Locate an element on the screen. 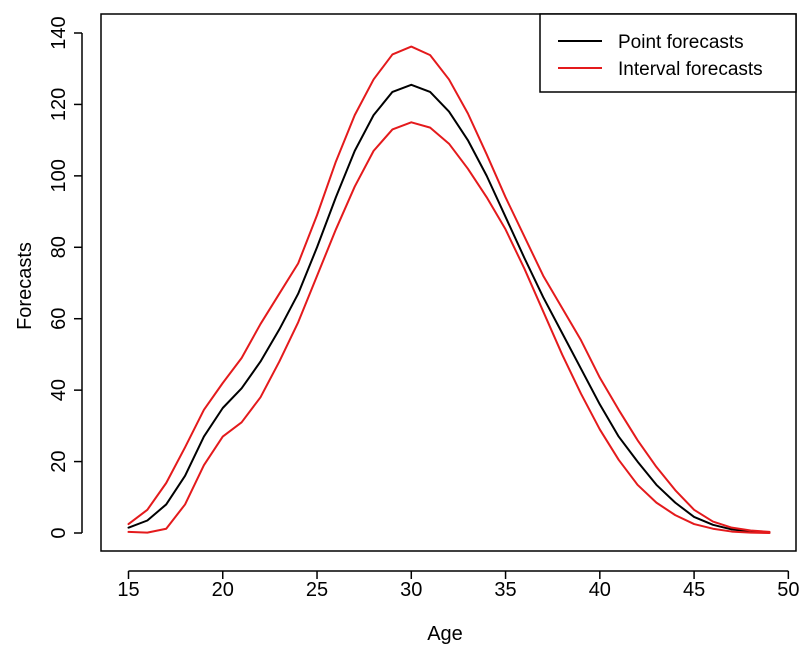 Image resolution: width=803 pixels, height=646 pixels. legend-label-1: Interval forecasts is located at coordinates (690, 69).